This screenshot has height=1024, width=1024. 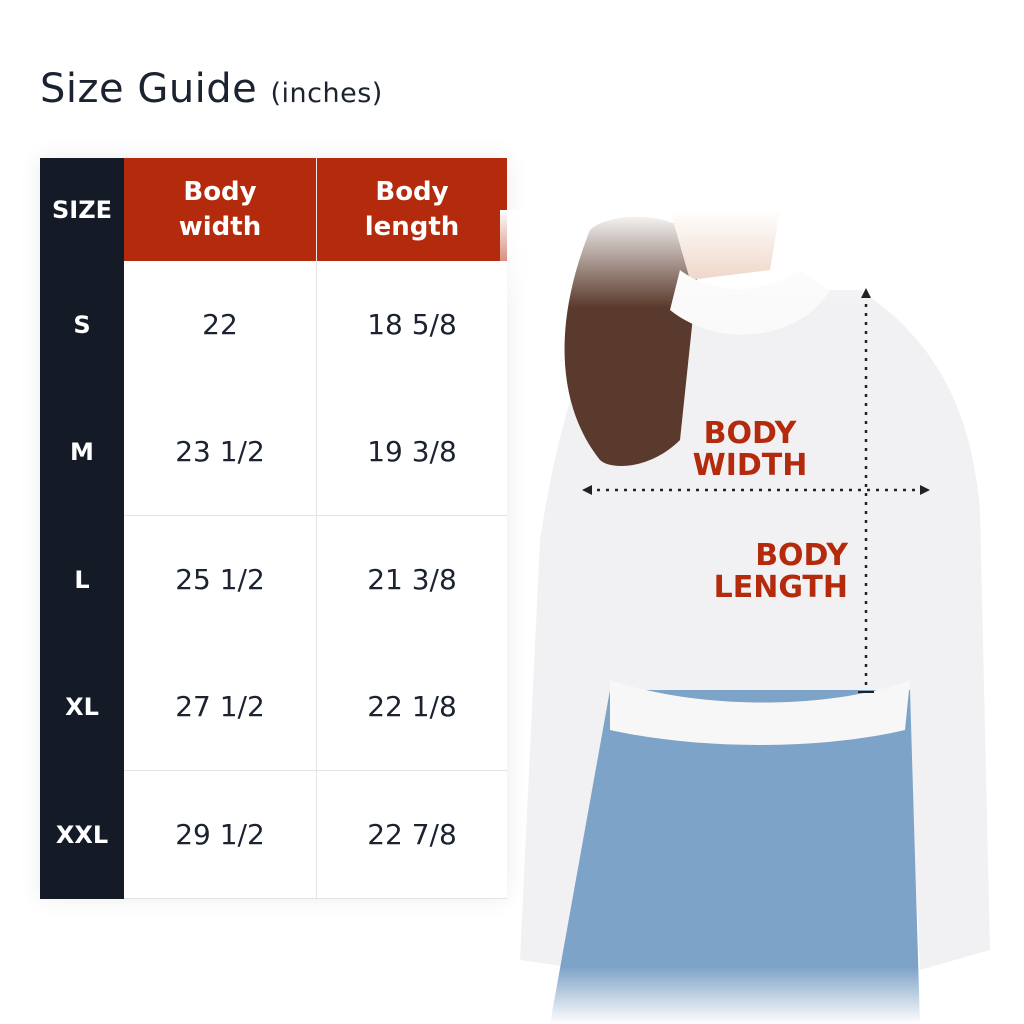 What do you see at coordinates (412, 325) in the screenshot?
I see `body-length-cell: 18 5/8` at bounding box center [412, 325].